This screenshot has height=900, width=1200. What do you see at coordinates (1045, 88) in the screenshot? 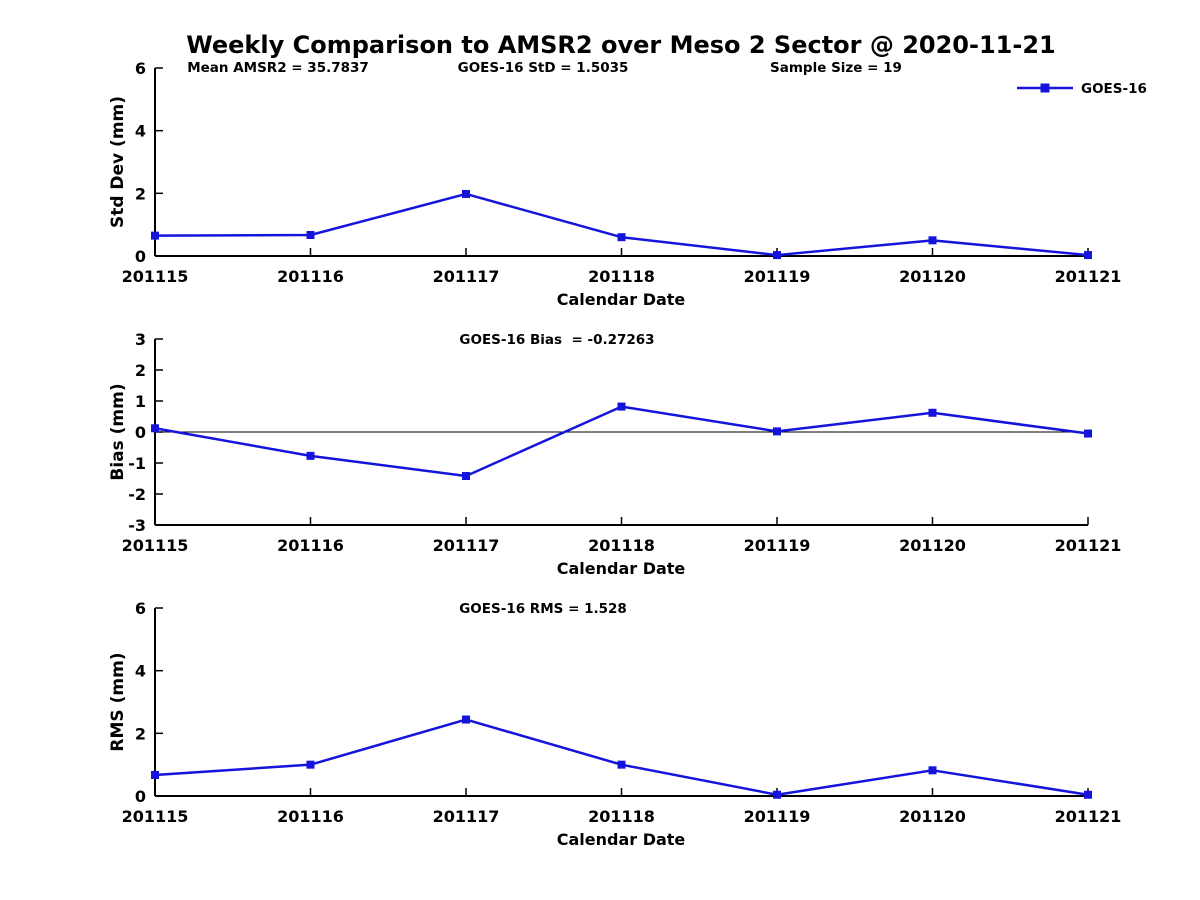
I see `legend-marker-icon` at bounding box center [1045, 88].